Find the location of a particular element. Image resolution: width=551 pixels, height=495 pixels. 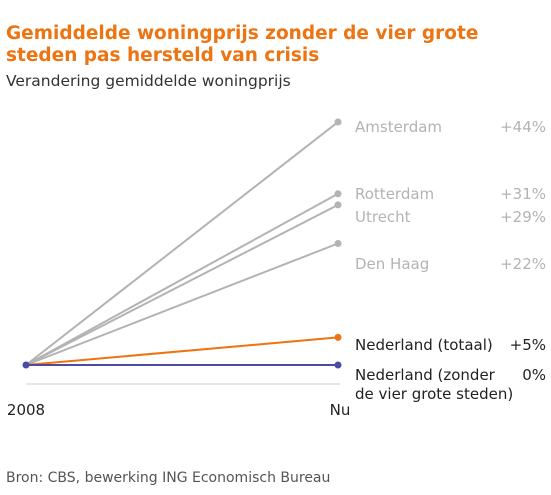

x-tick-label: 2008 is located at coordinates (26, 410).